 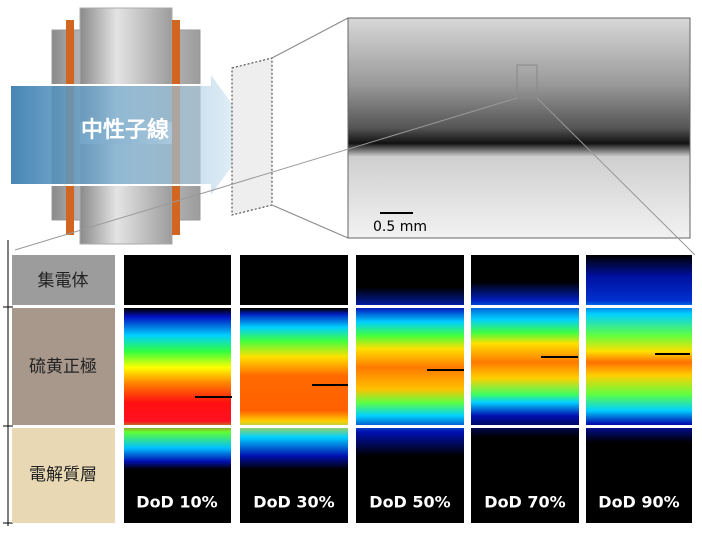 I want to click on zoom-line, so click(x=616, y=176).